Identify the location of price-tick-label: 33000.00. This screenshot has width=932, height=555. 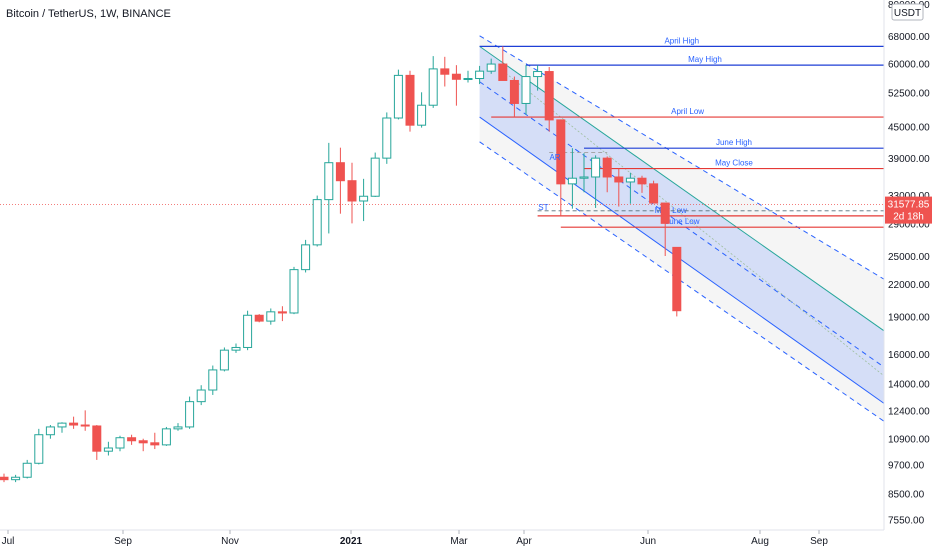
(909, 196).